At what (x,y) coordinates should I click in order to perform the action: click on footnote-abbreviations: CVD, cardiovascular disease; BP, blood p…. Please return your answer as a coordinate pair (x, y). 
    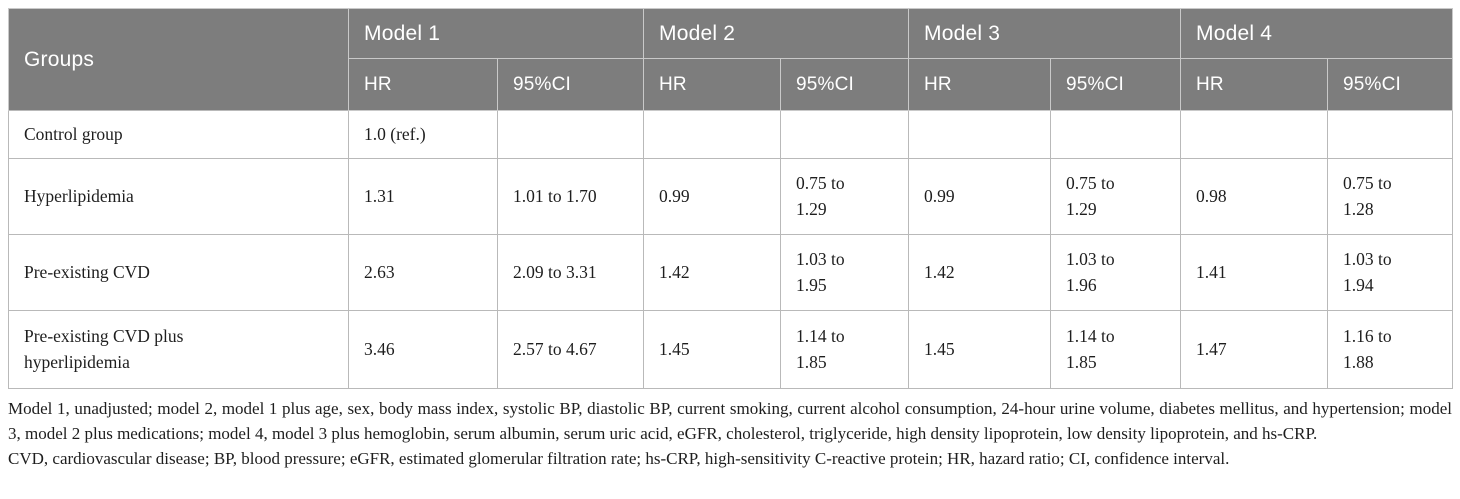
    Looking at the image, I should click on (619, 458).